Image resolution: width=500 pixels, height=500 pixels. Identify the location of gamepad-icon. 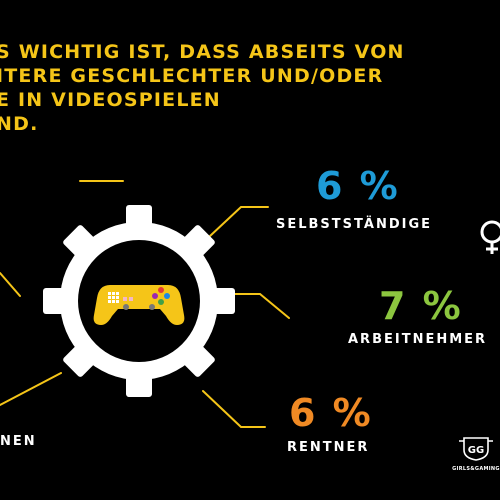
(139, 305).